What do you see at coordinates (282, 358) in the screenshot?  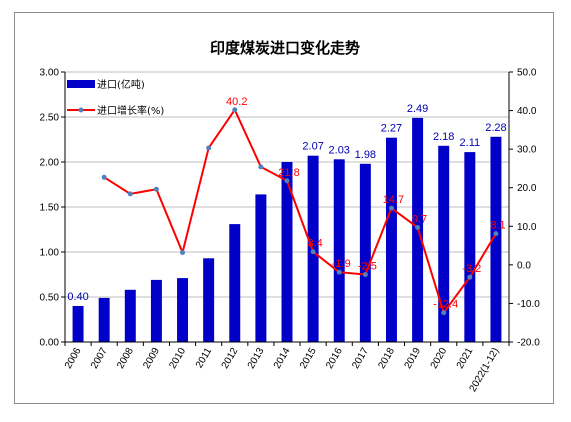 I see `x-tick-label: 2014` at bounding box center [282, 358].